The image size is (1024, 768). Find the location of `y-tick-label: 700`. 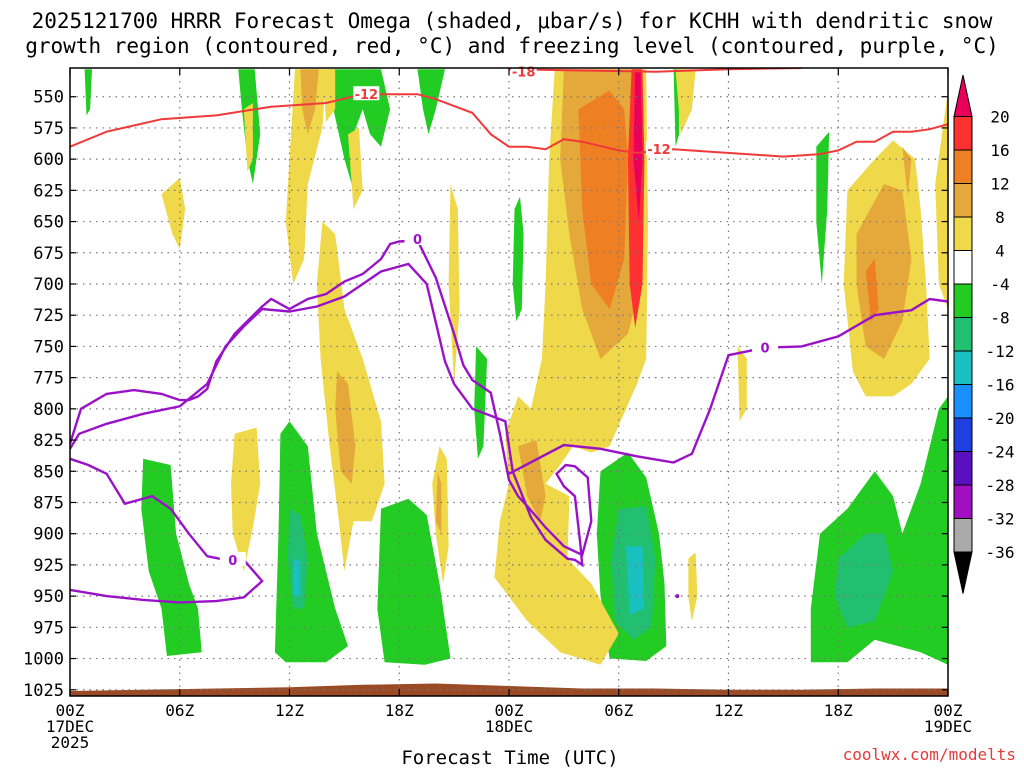

y-tick-label: 700 is located at coordinates (48, 285).